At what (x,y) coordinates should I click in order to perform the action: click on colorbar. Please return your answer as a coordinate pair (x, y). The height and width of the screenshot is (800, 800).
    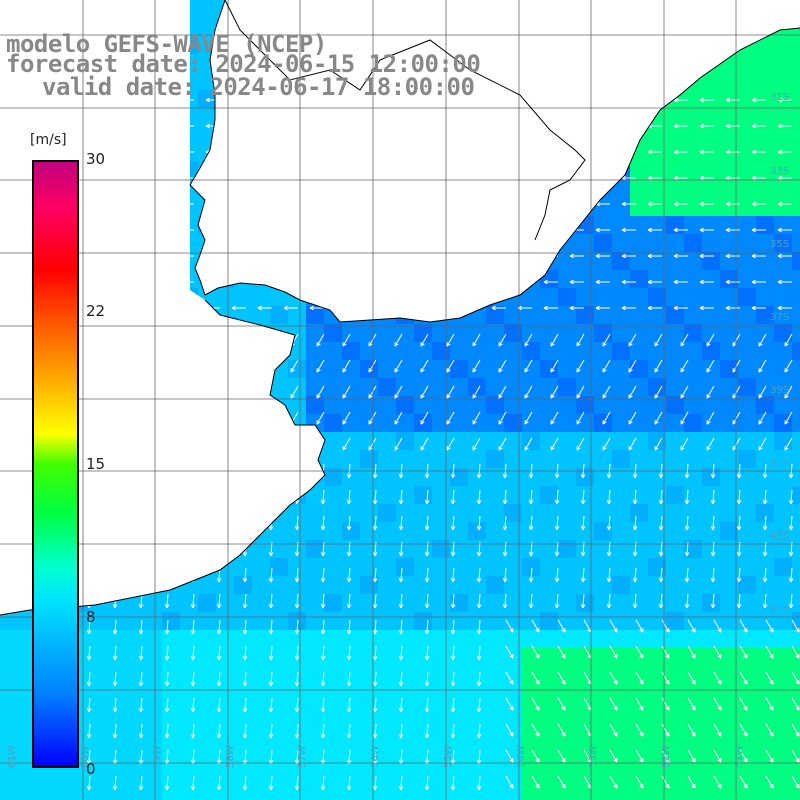
    Looking at the image, I should click on (55, 464).